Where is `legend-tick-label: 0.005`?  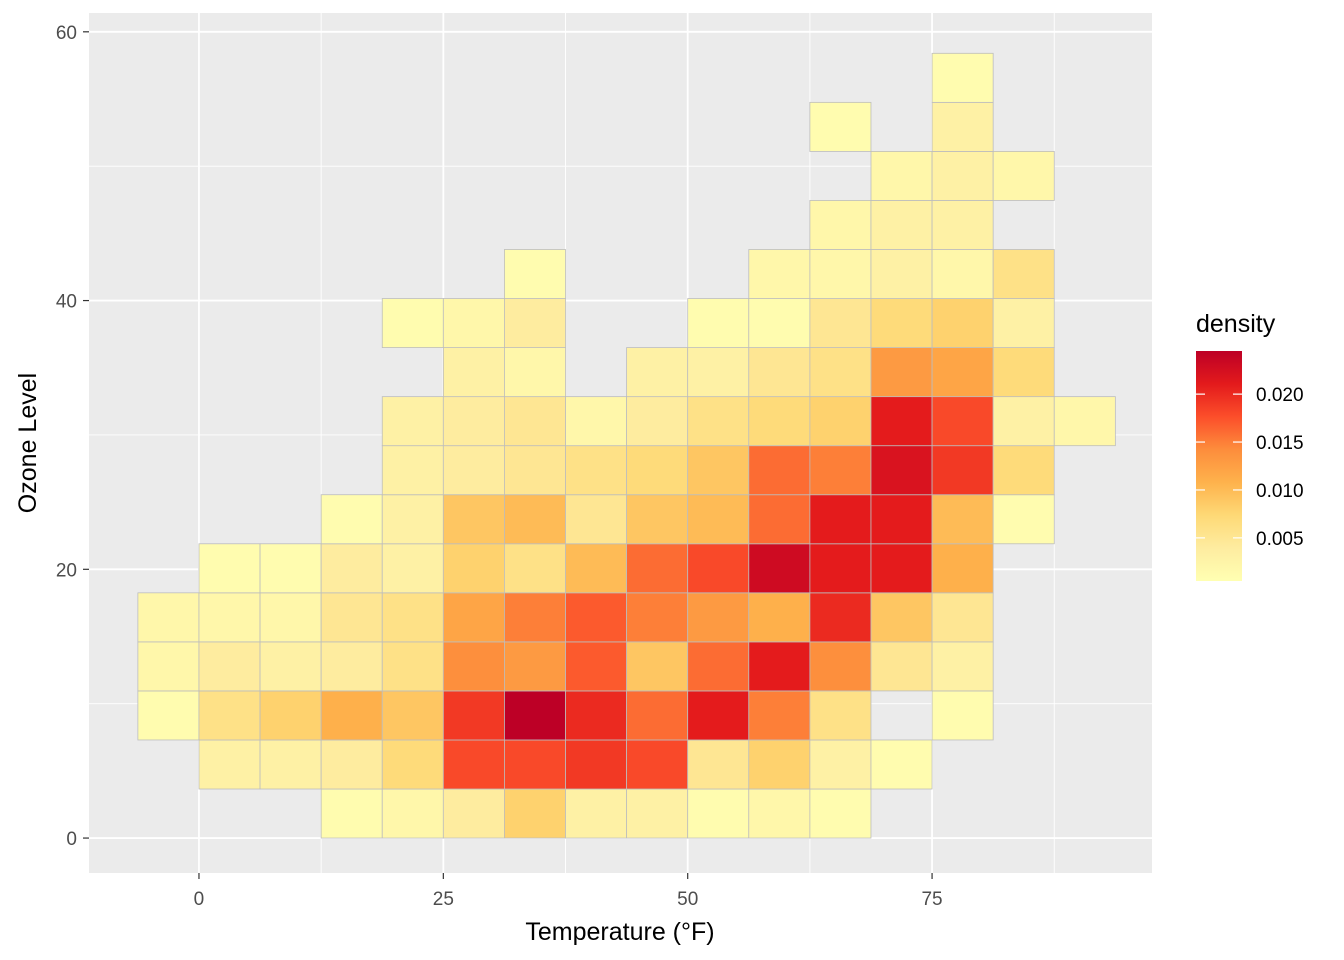 legend-tick-label: 0.005 is located at coordinates (1280, 539).